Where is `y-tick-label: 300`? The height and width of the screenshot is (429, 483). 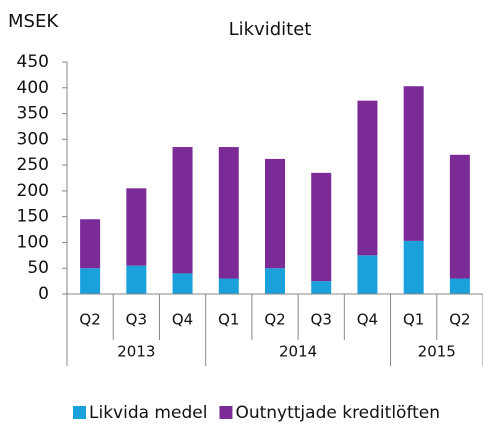
y-tick-label: 300 is located at coordinates (33, 139).